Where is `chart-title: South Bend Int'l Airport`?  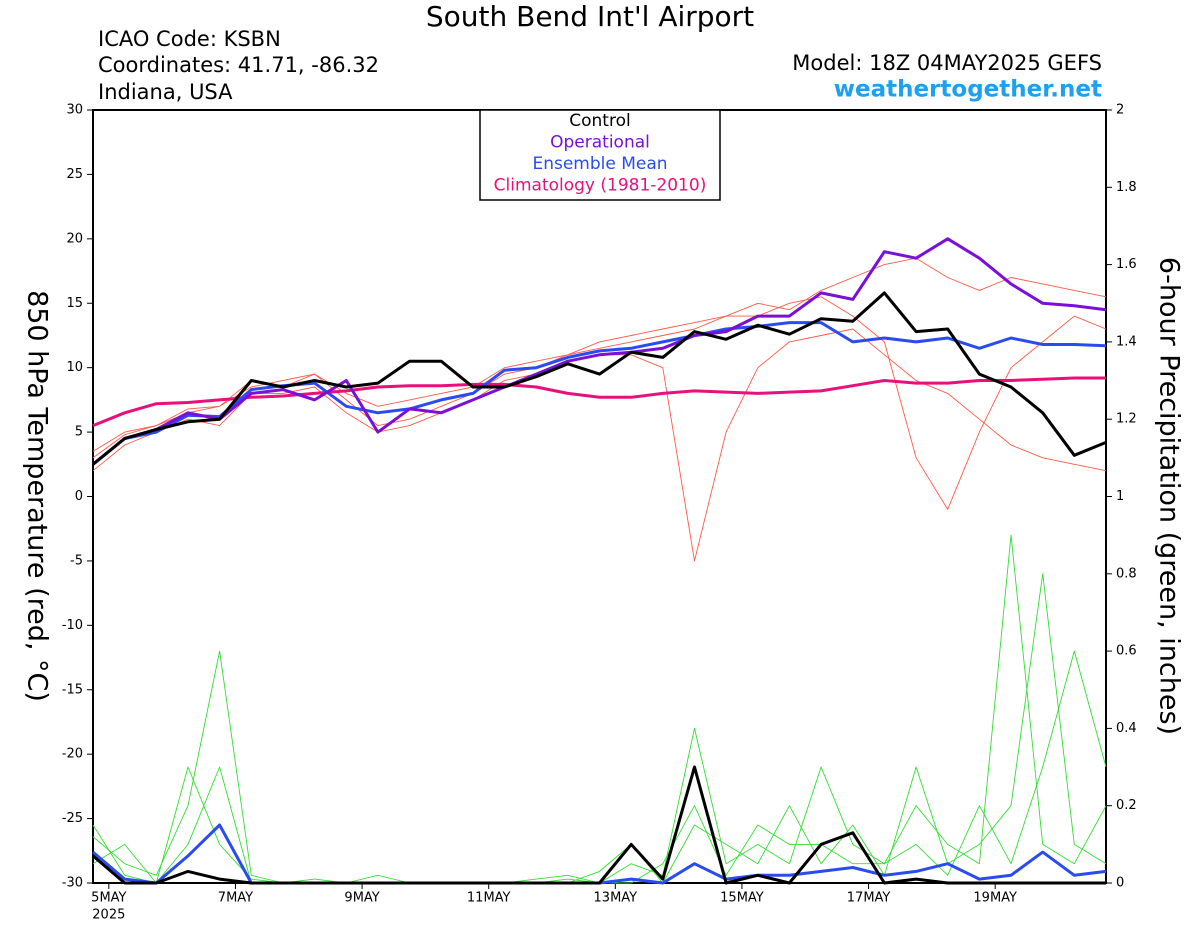
chart-title: South Bend Int'l Airport is located at coordinates (590, 16).